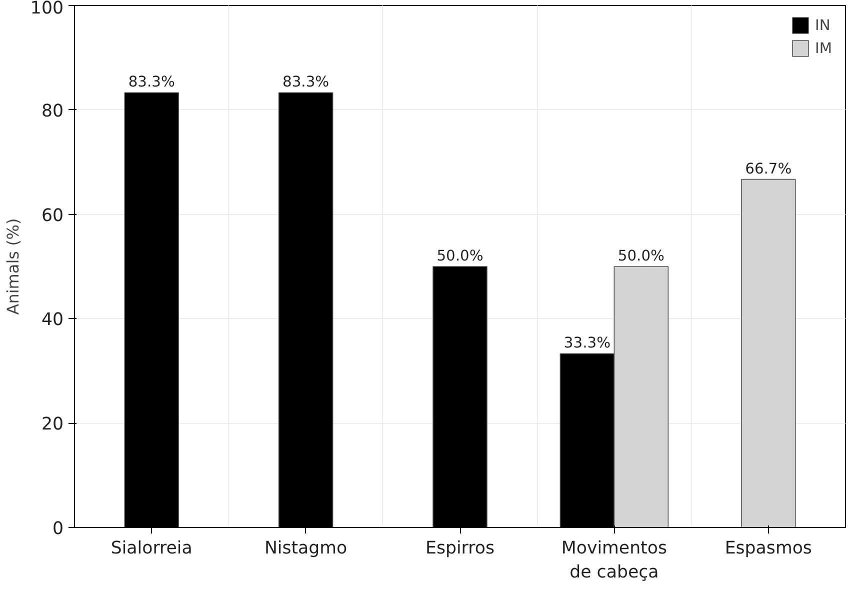 The image size is (852, 599). Describe the element at coordinates (768, 169) in the screenshot. I see `data-label: 66.7%` at that location.